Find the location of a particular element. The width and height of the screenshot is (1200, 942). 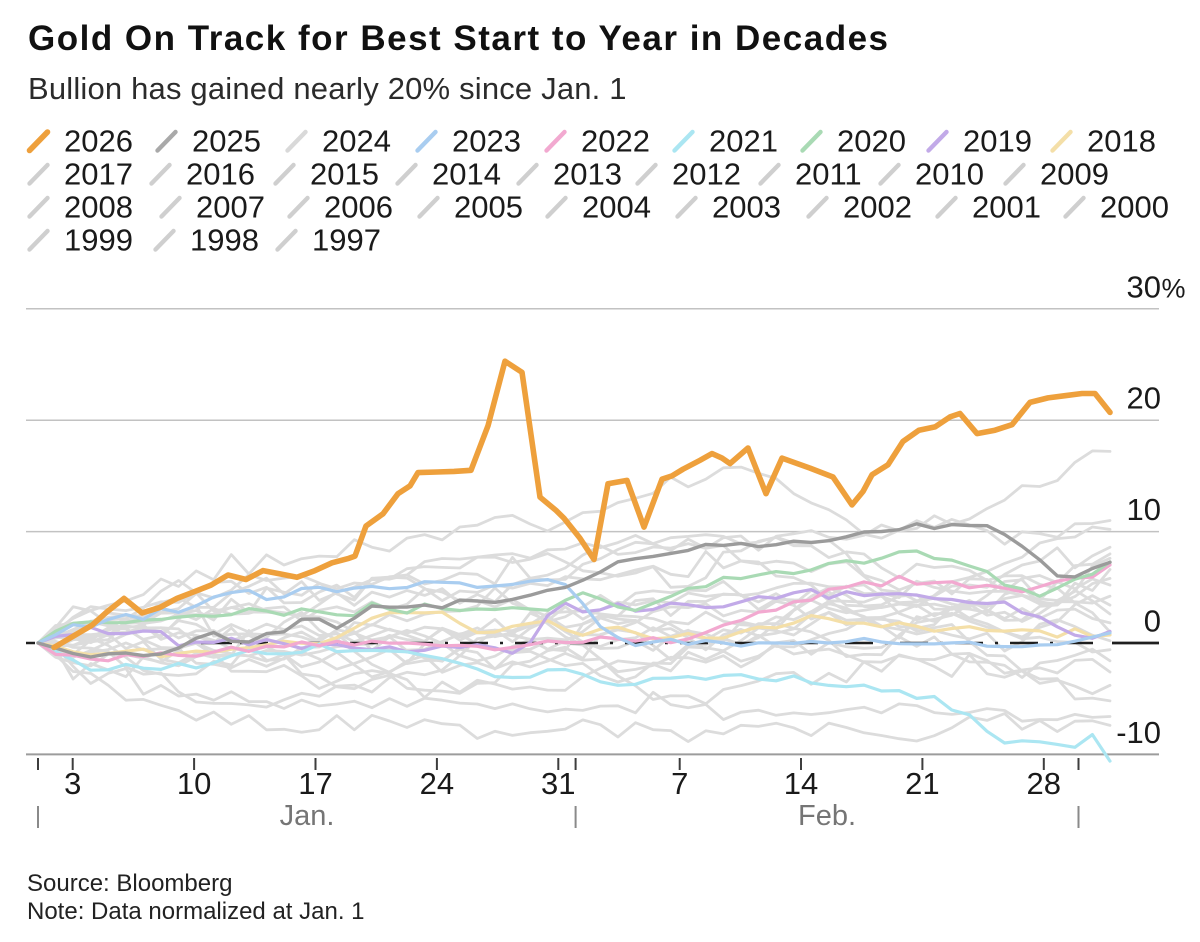

svg-text: 2023 is located at coordinates (486, 141).